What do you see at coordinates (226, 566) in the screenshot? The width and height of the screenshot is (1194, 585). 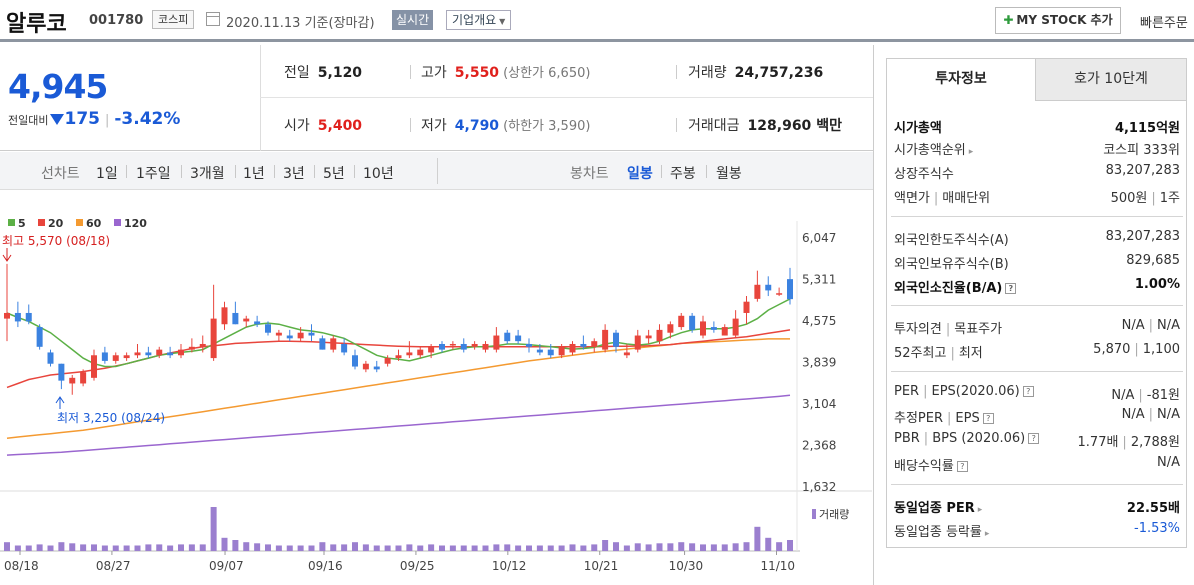 I see `x-tick-label: 09/07` at bounding box center [226, 566].